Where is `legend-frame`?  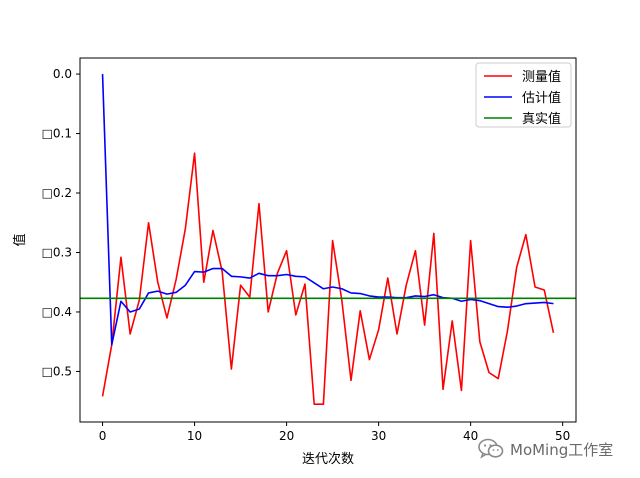 legend-frame is located at coordinates (523, 95).